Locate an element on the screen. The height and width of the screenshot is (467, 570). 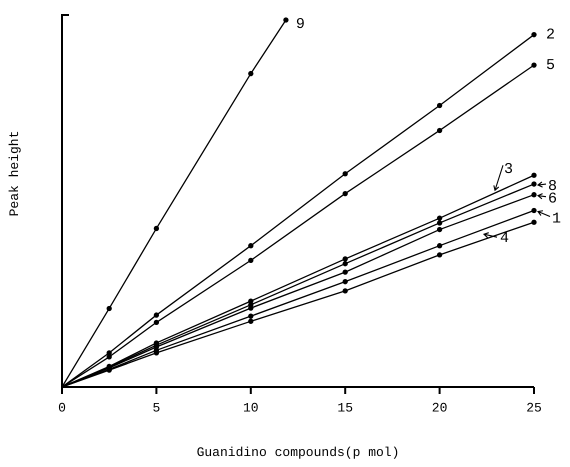
legend-label: 4 is located at coordinates (505, 239).